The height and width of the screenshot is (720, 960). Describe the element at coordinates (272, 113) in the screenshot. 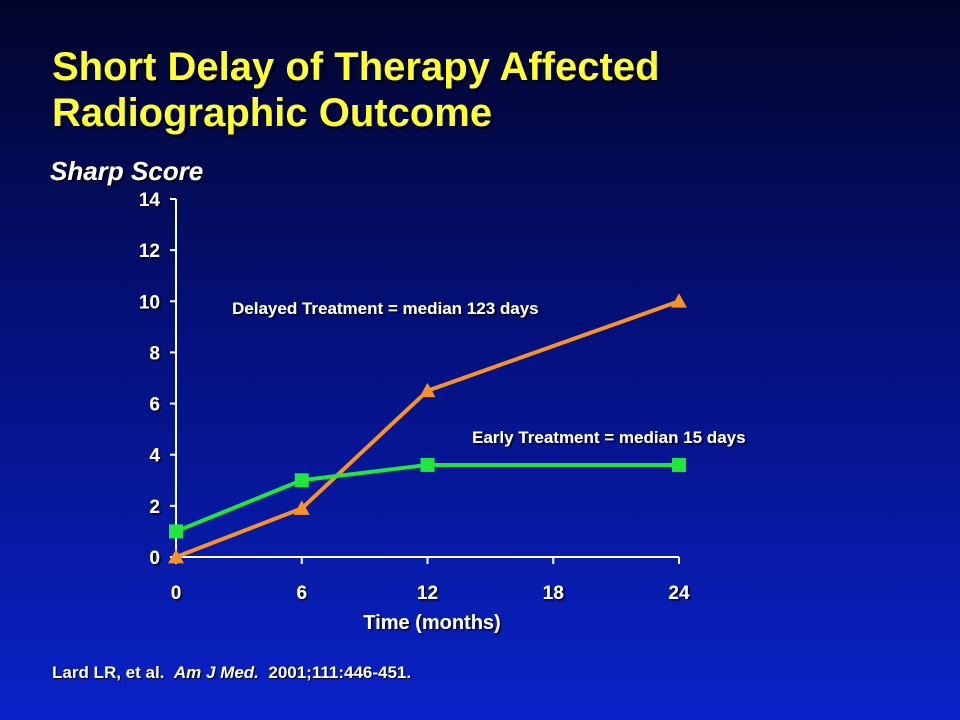

I see `title-line-2: Radiographic Outcome` at that location.